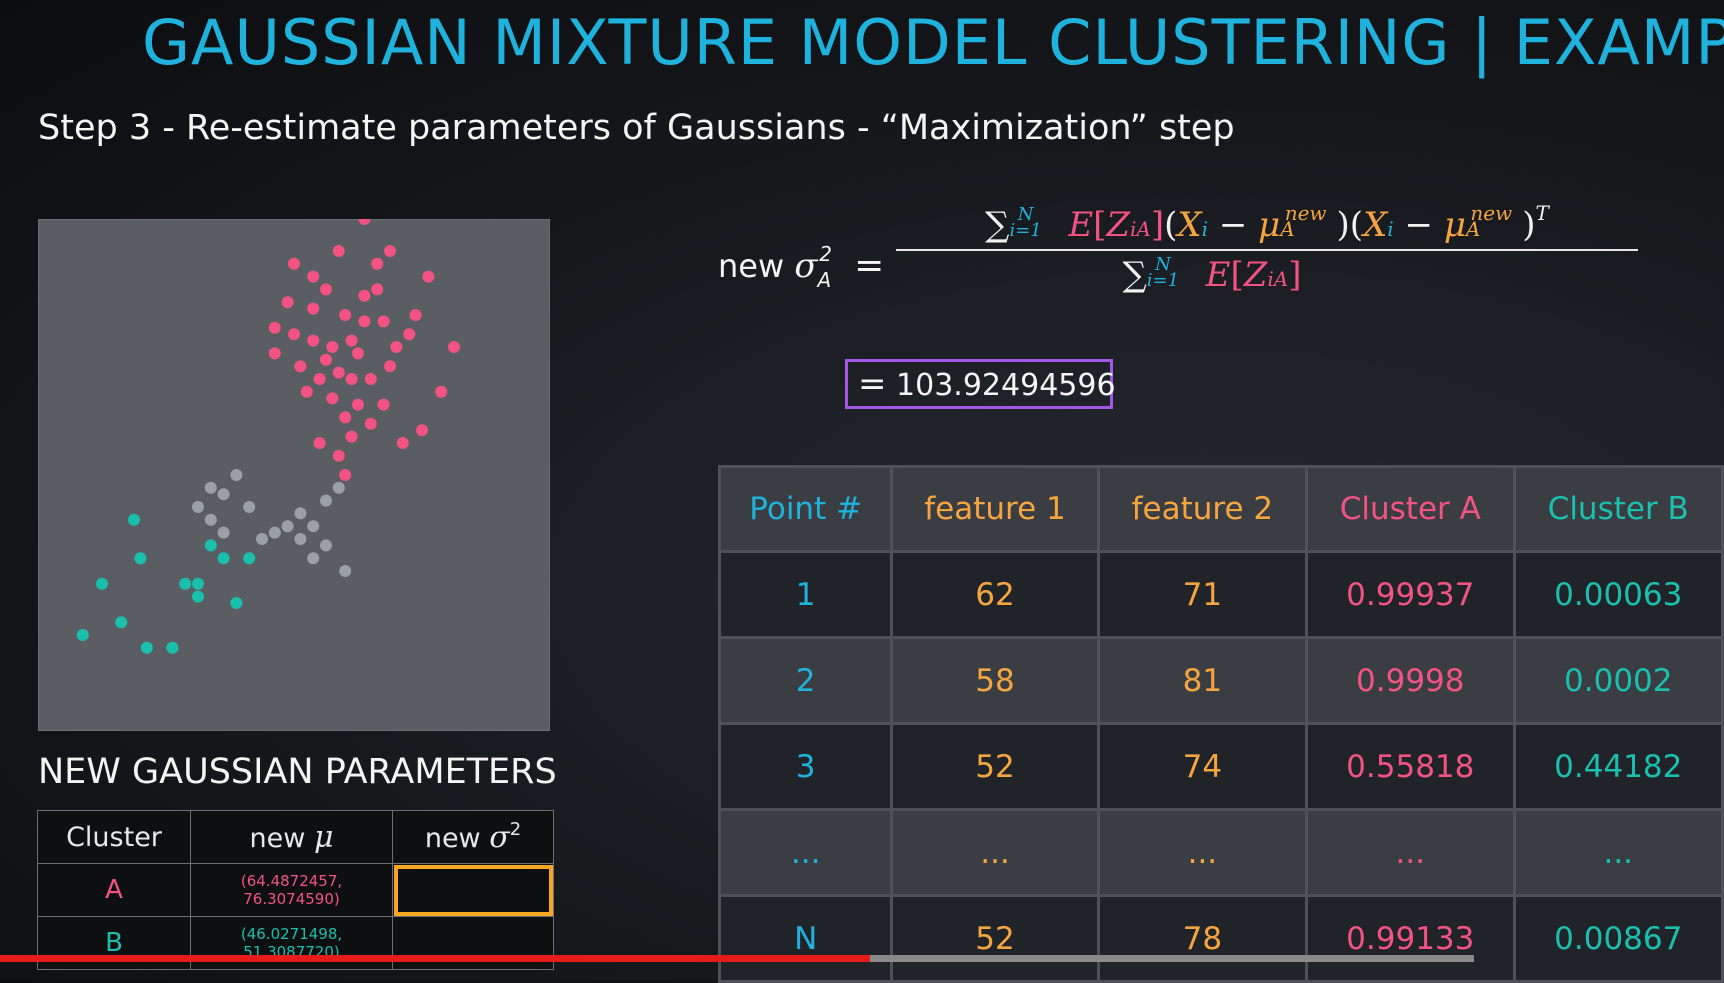  What do you see at coordinates (1410, 680) in the screenshot?
I see `cell-cluster-a: 0.9998` at bounding box center [1410, 680].